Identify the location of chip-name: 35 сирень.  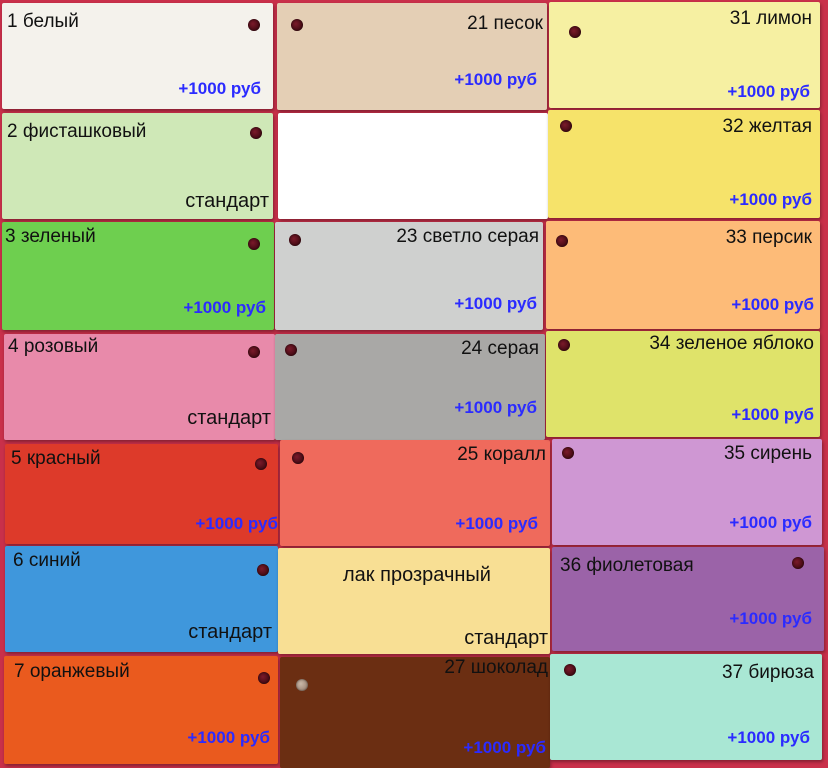
(767, 453).